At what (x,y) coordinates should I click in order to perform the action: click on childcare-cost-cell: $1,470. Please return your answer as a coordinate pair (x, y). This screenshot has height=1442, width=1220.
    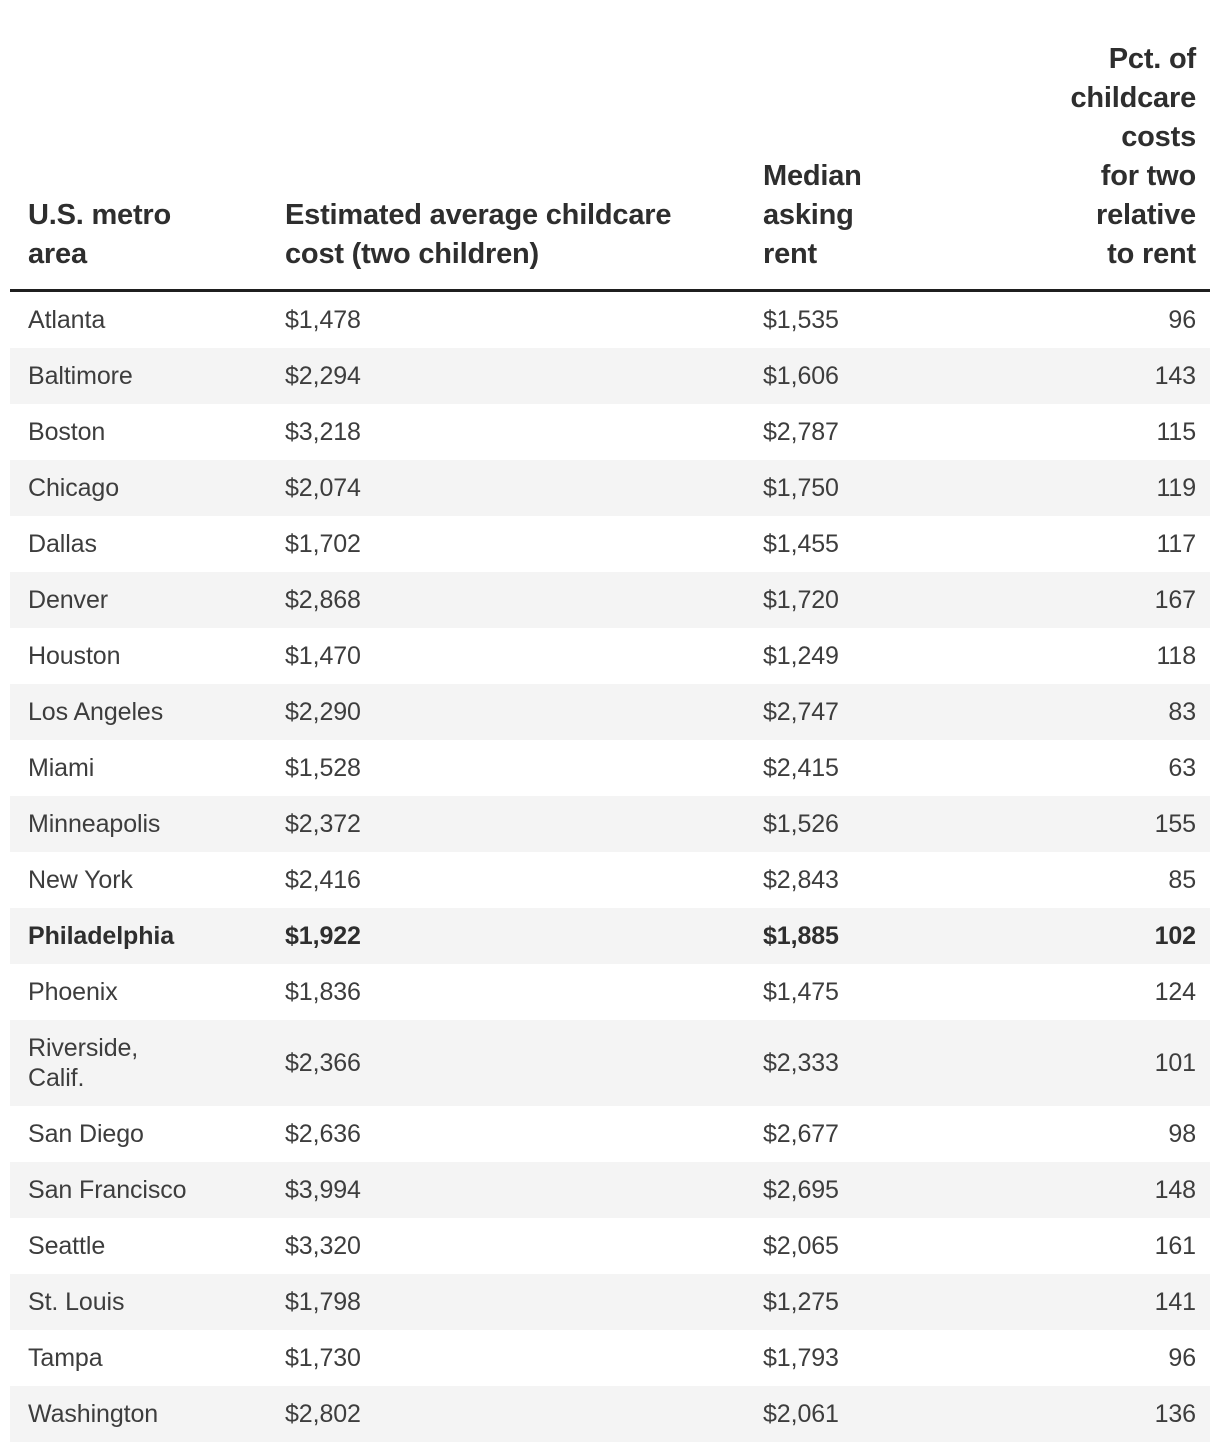
    Looking at the image, I should click on (323, 656).